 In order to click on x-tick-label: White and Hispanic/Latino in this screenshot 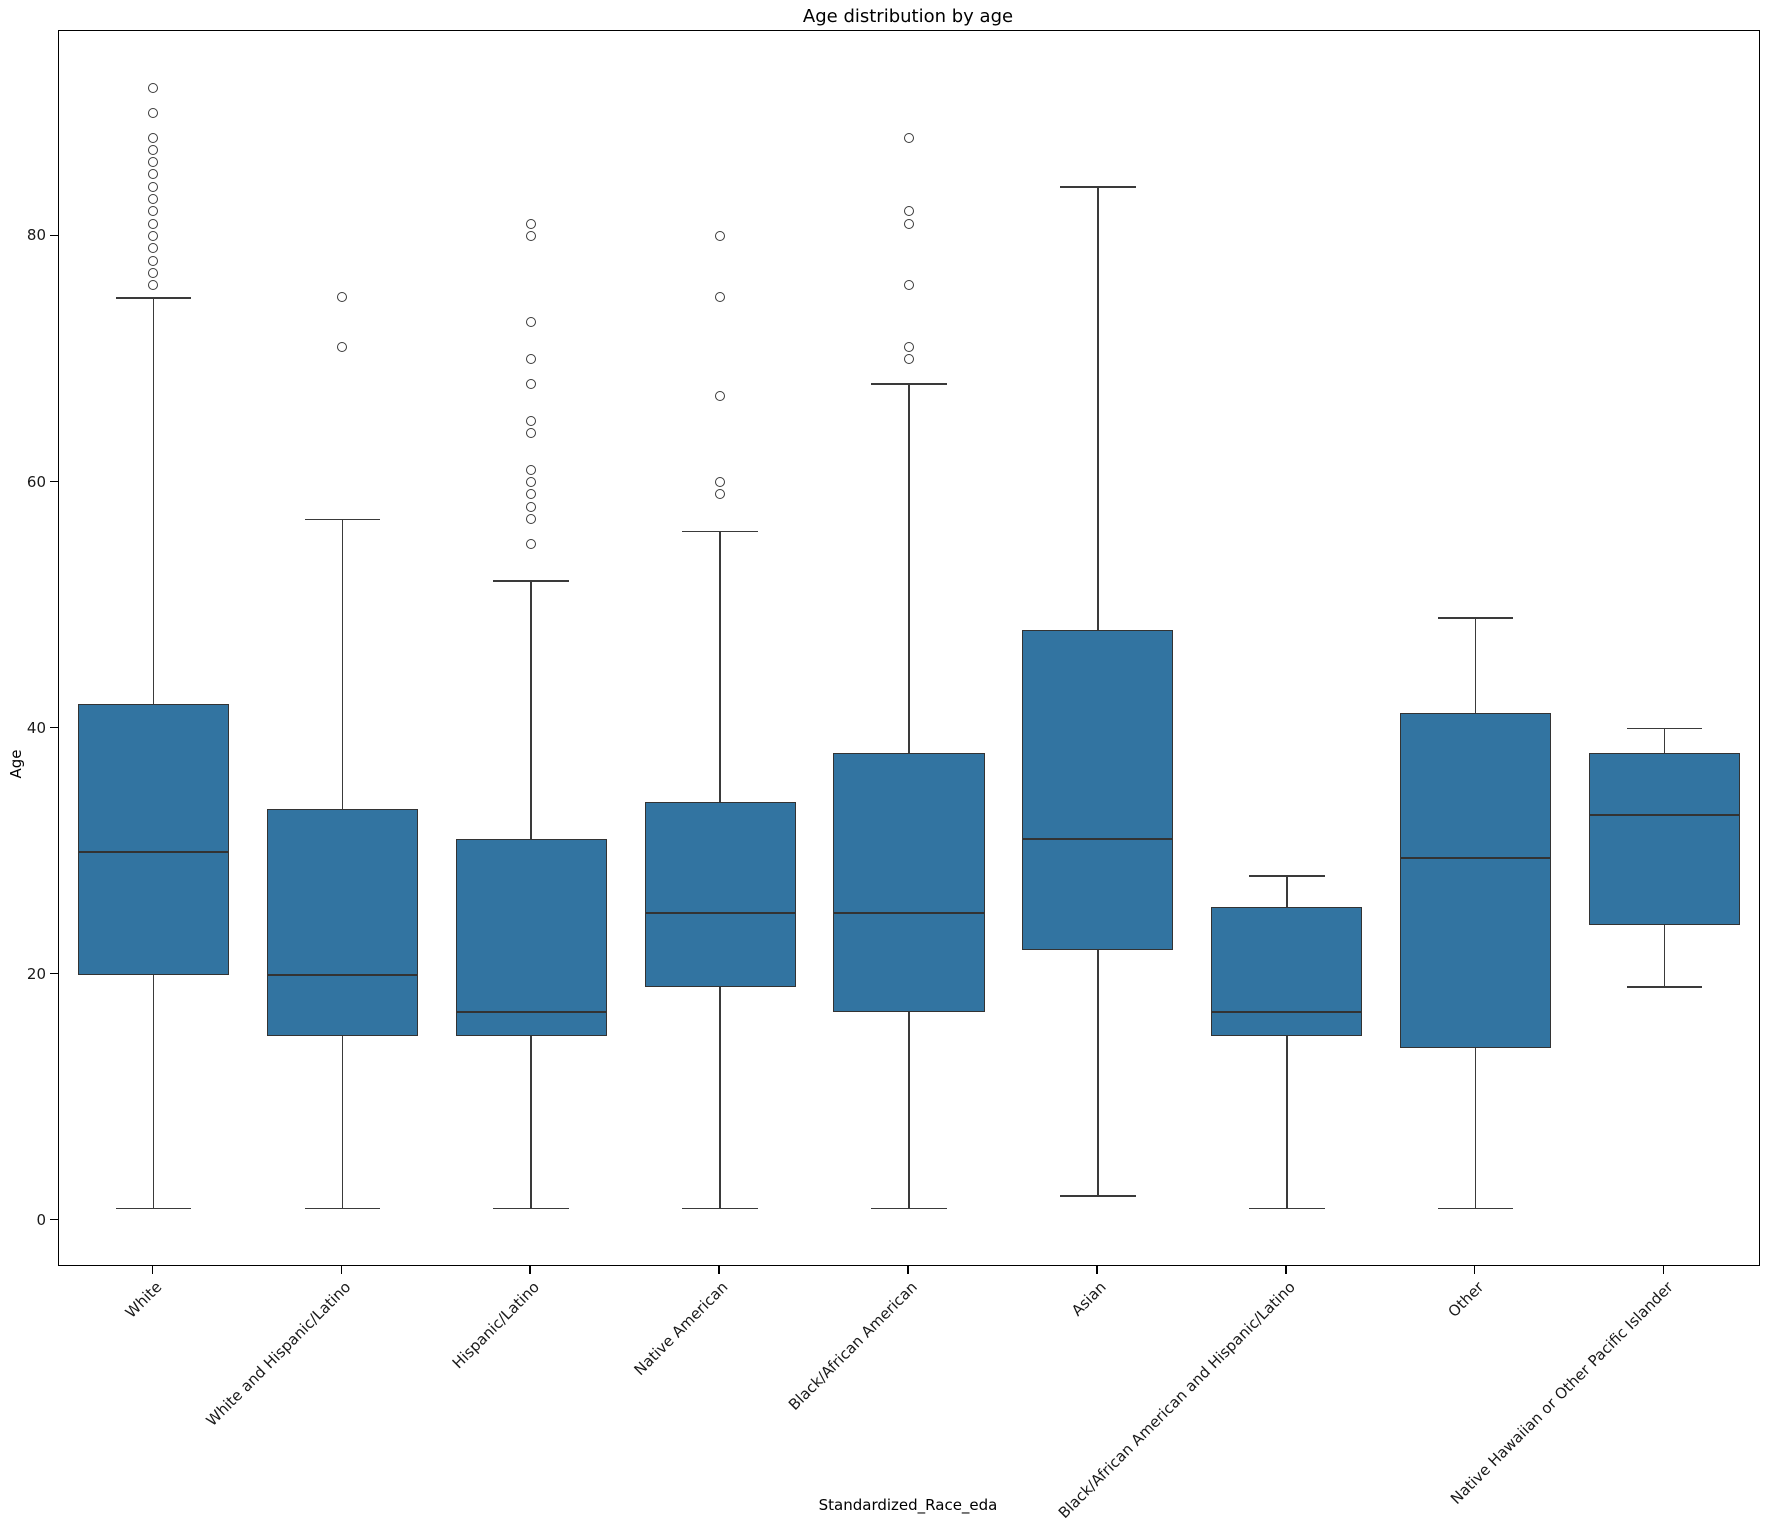, I will do `click(278, 1354)`.